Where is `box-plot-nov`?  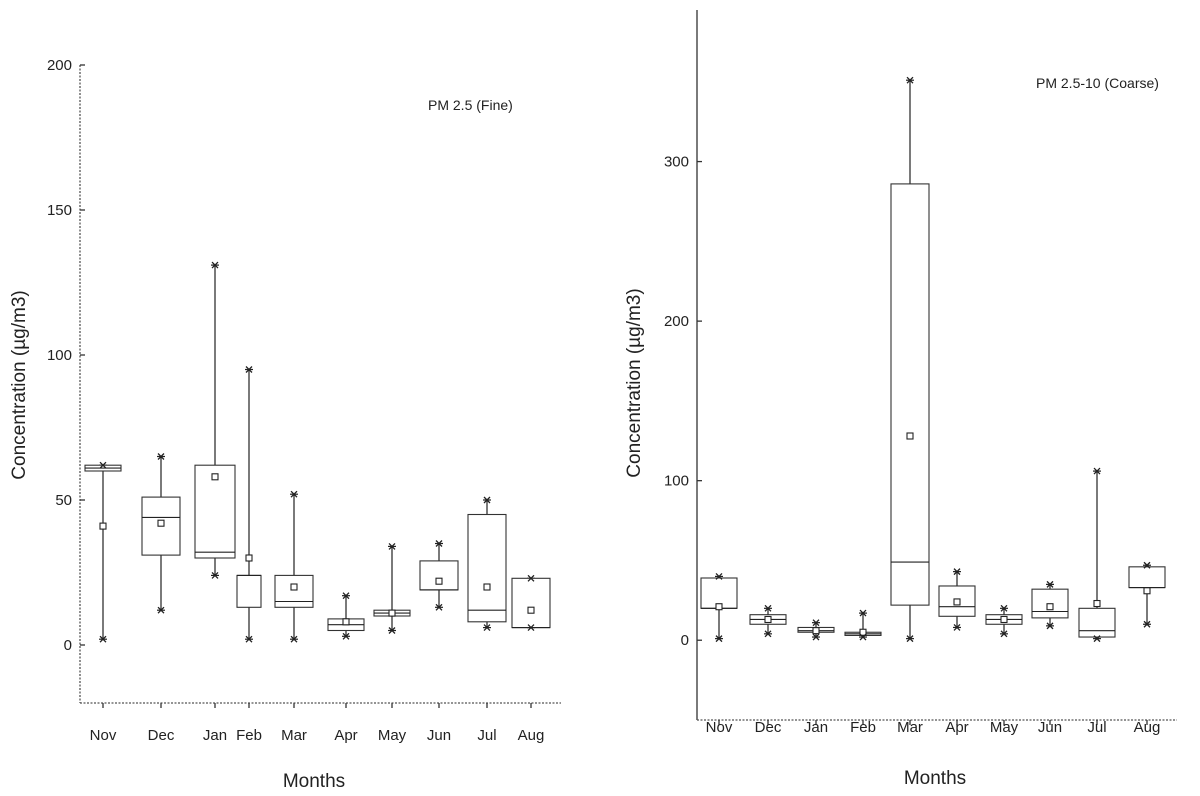
box-plot-nov is located at coordinates (103, 552).